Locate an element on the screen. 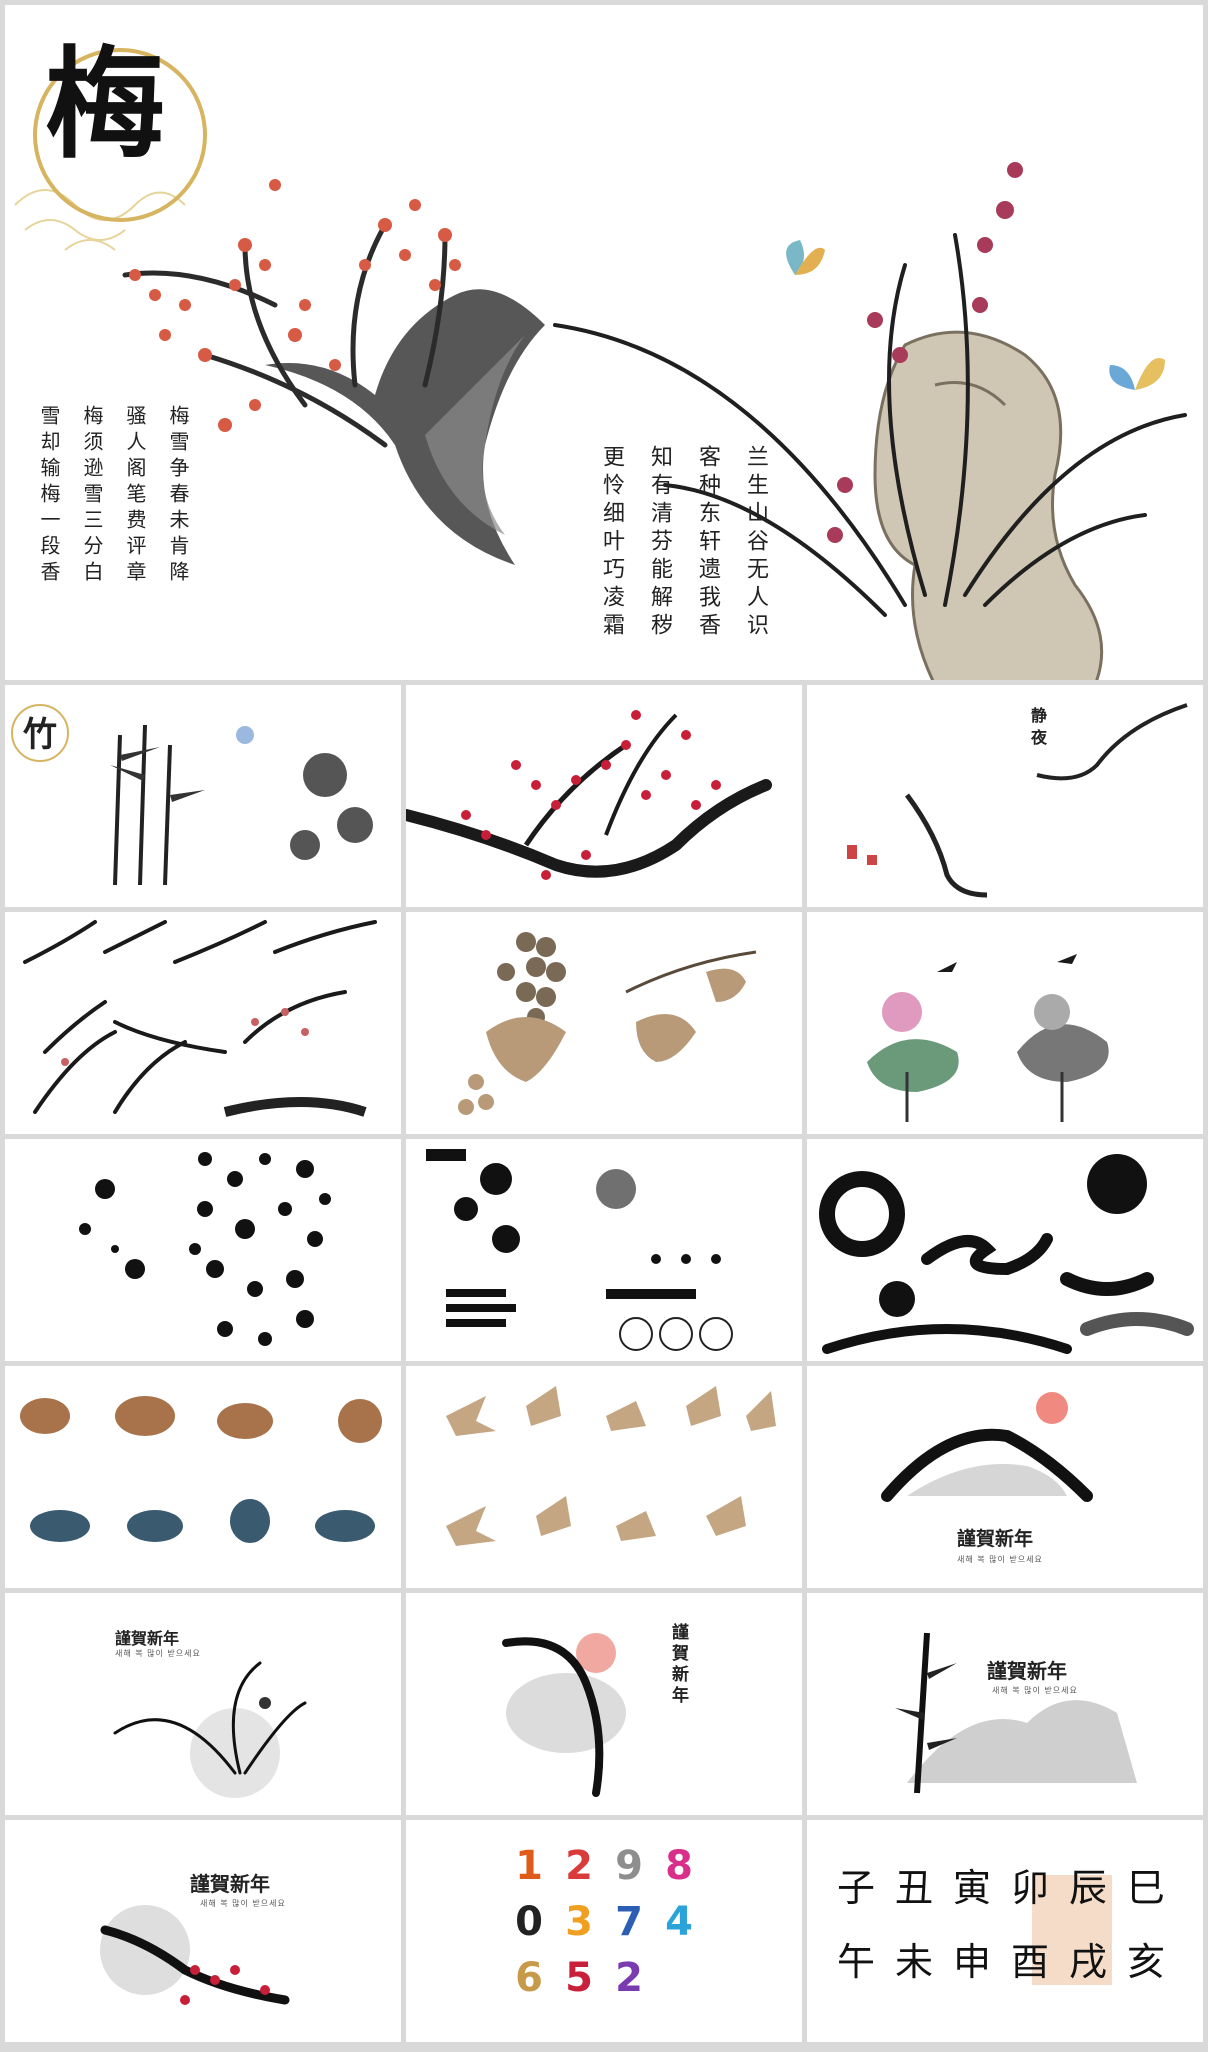 The image size is (1208, 2052). seal-character: 梅 is located at coordinates (105, 104).